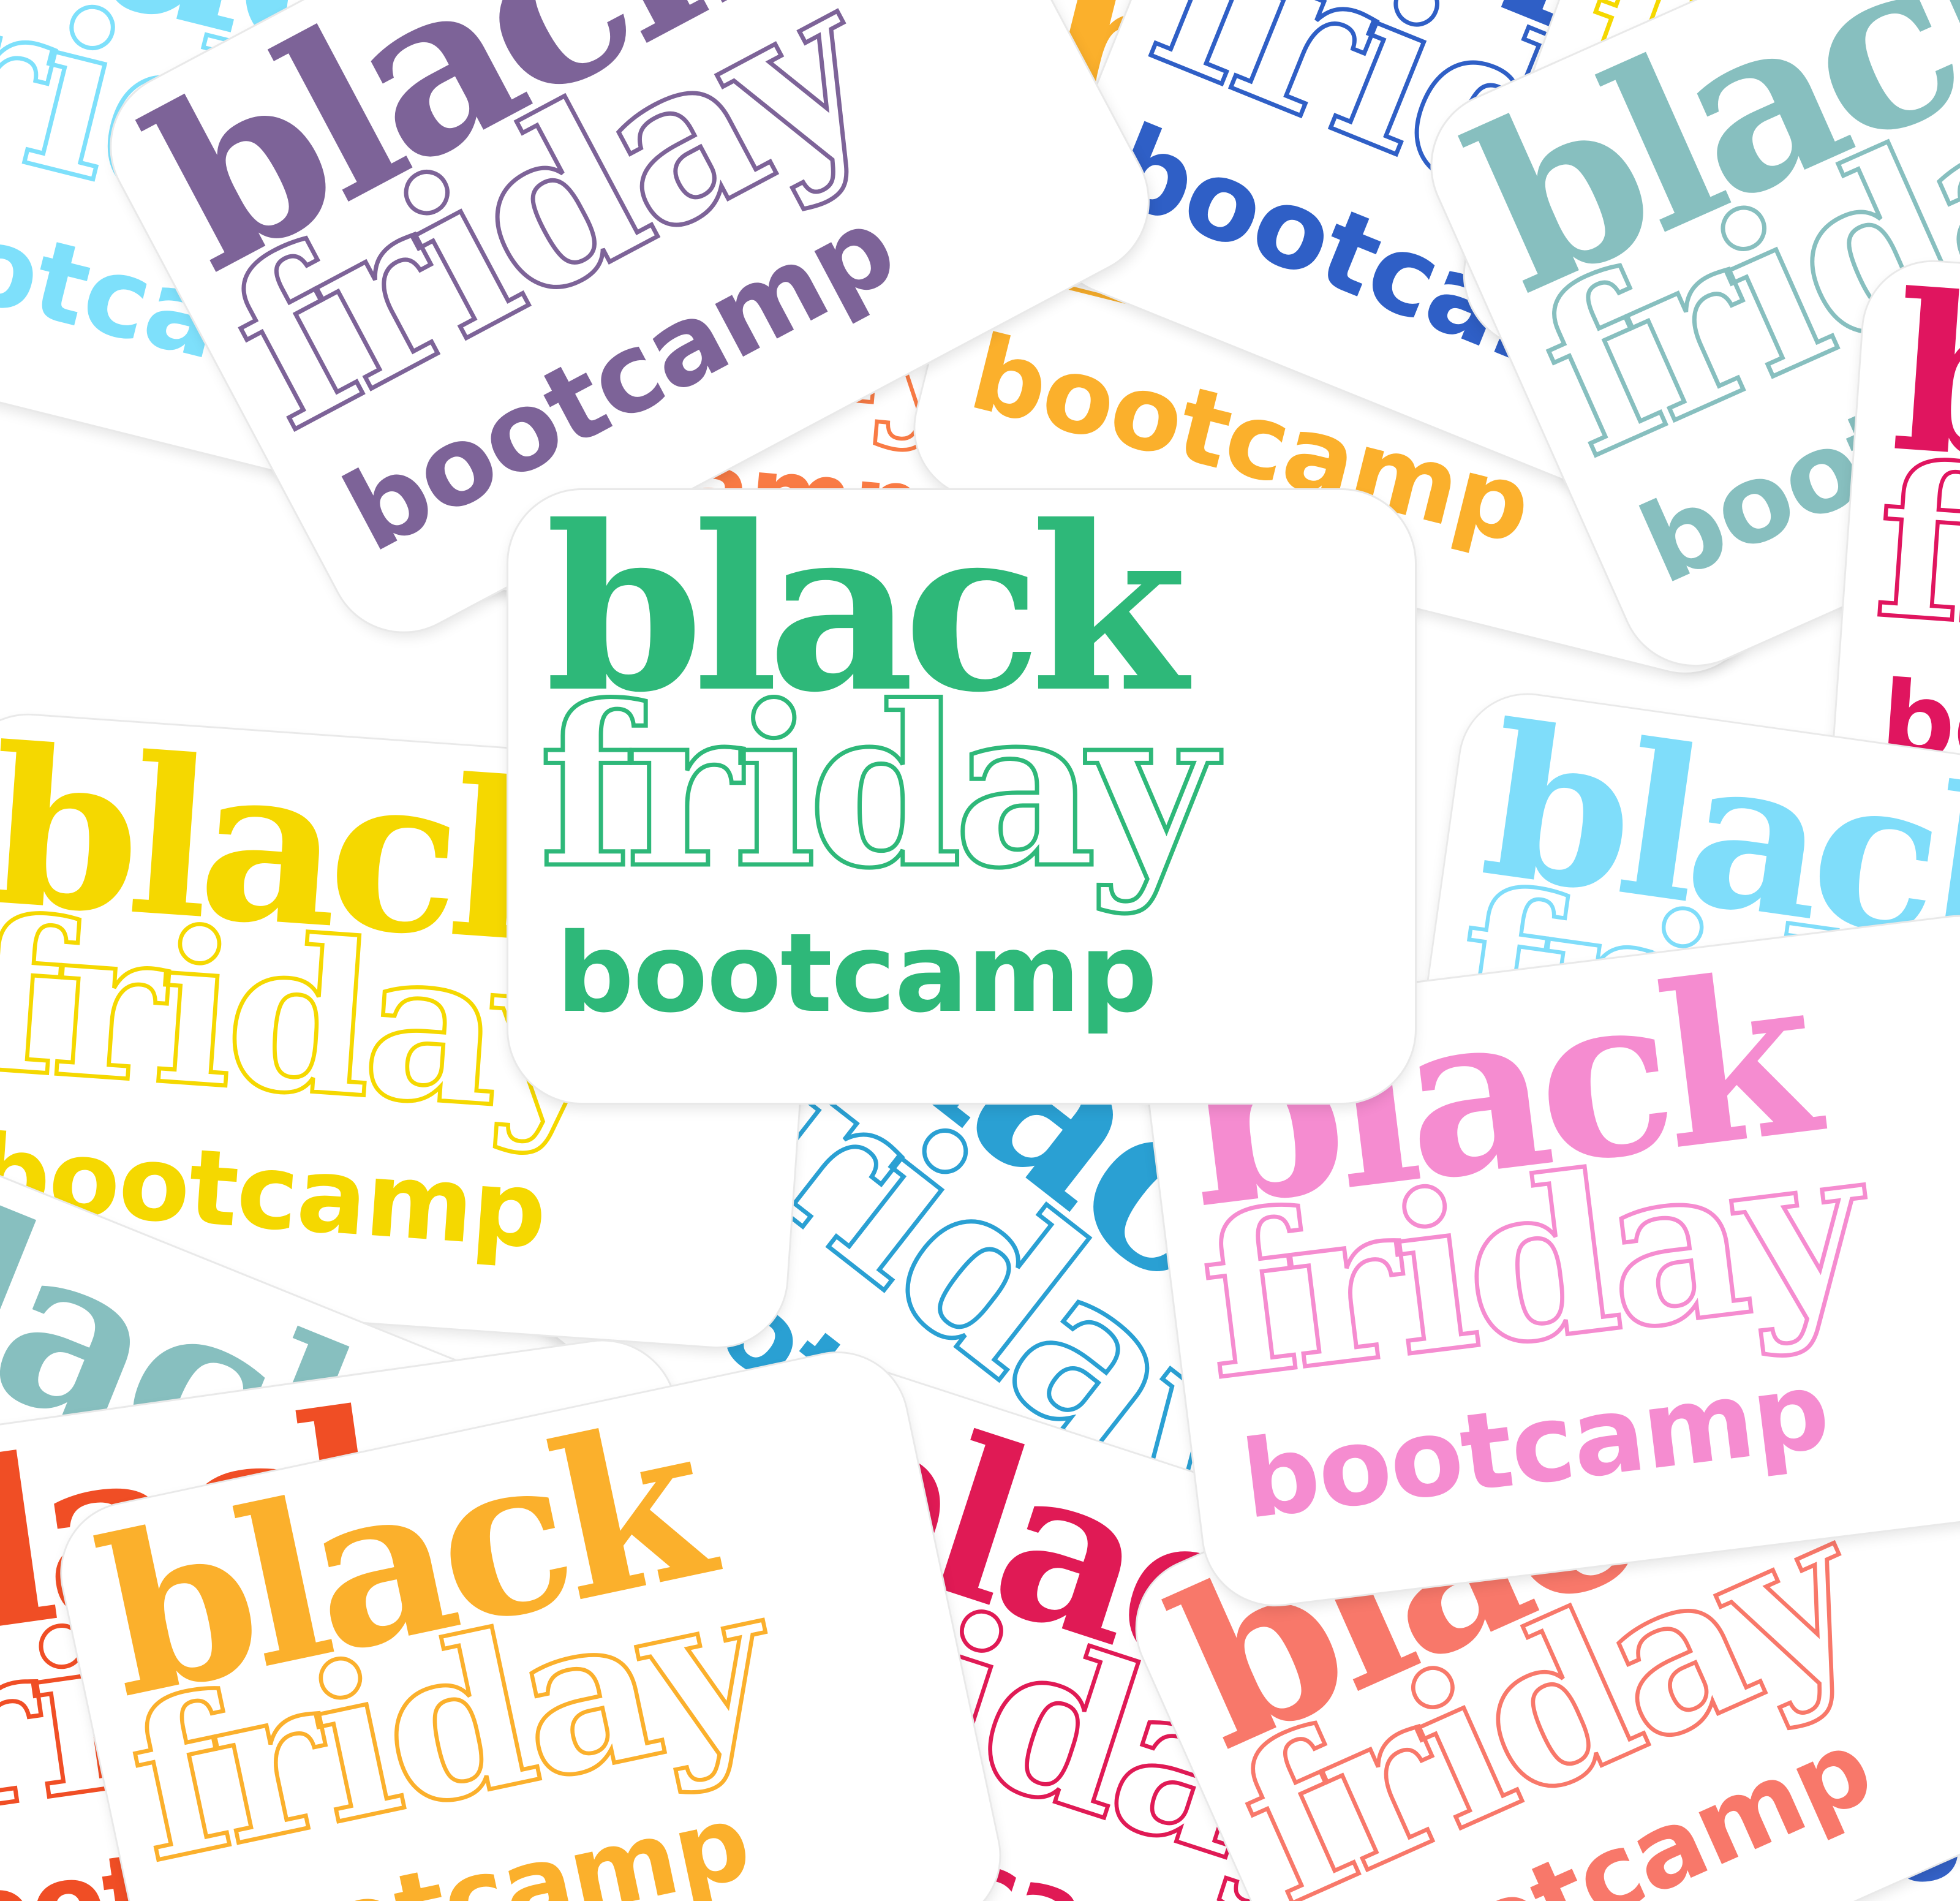 The height and width of the screenshot is (1901, 1960). I want to click on sticker-word-bootcamp: bootcamp, so click(857, 973).